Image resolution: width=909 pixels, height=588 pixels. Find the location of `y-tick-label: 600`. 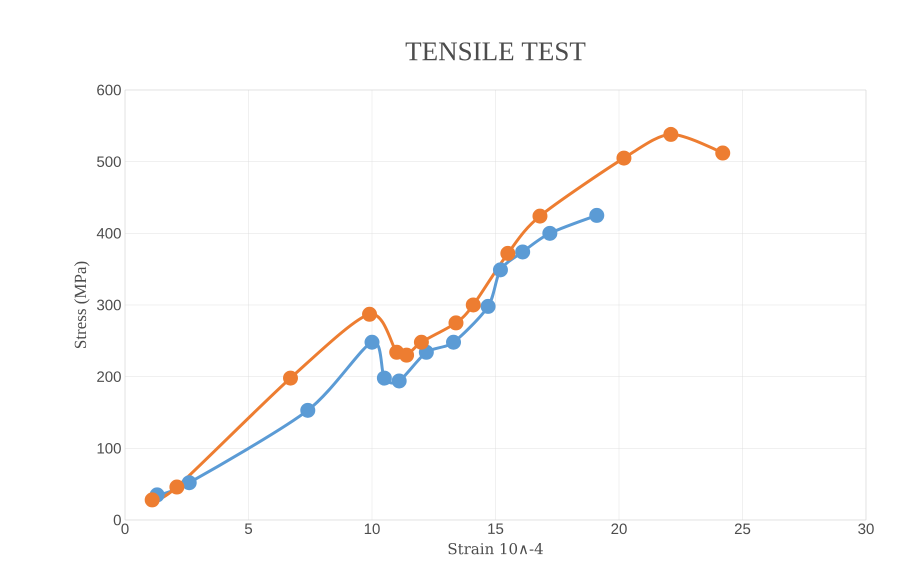

y-tick-label: 600 is located at coordinates (109, 90).